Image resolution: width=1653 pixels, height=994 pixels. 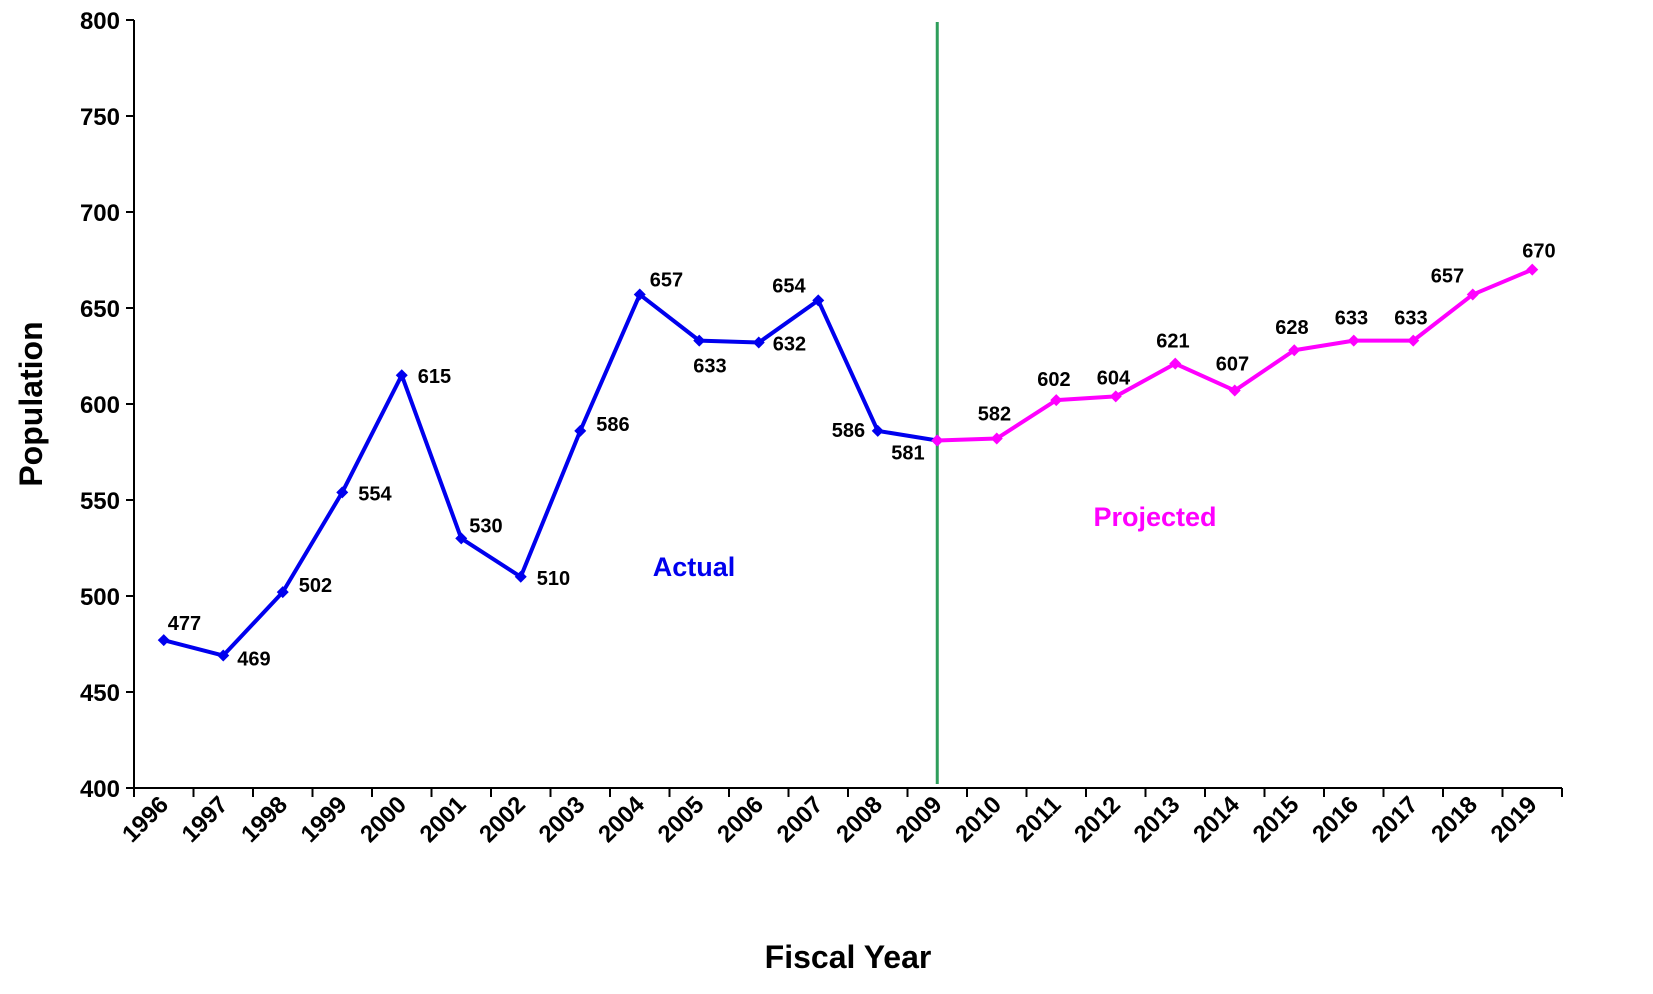 I want to click on data-label: 621, so click(x=1172, y=342).